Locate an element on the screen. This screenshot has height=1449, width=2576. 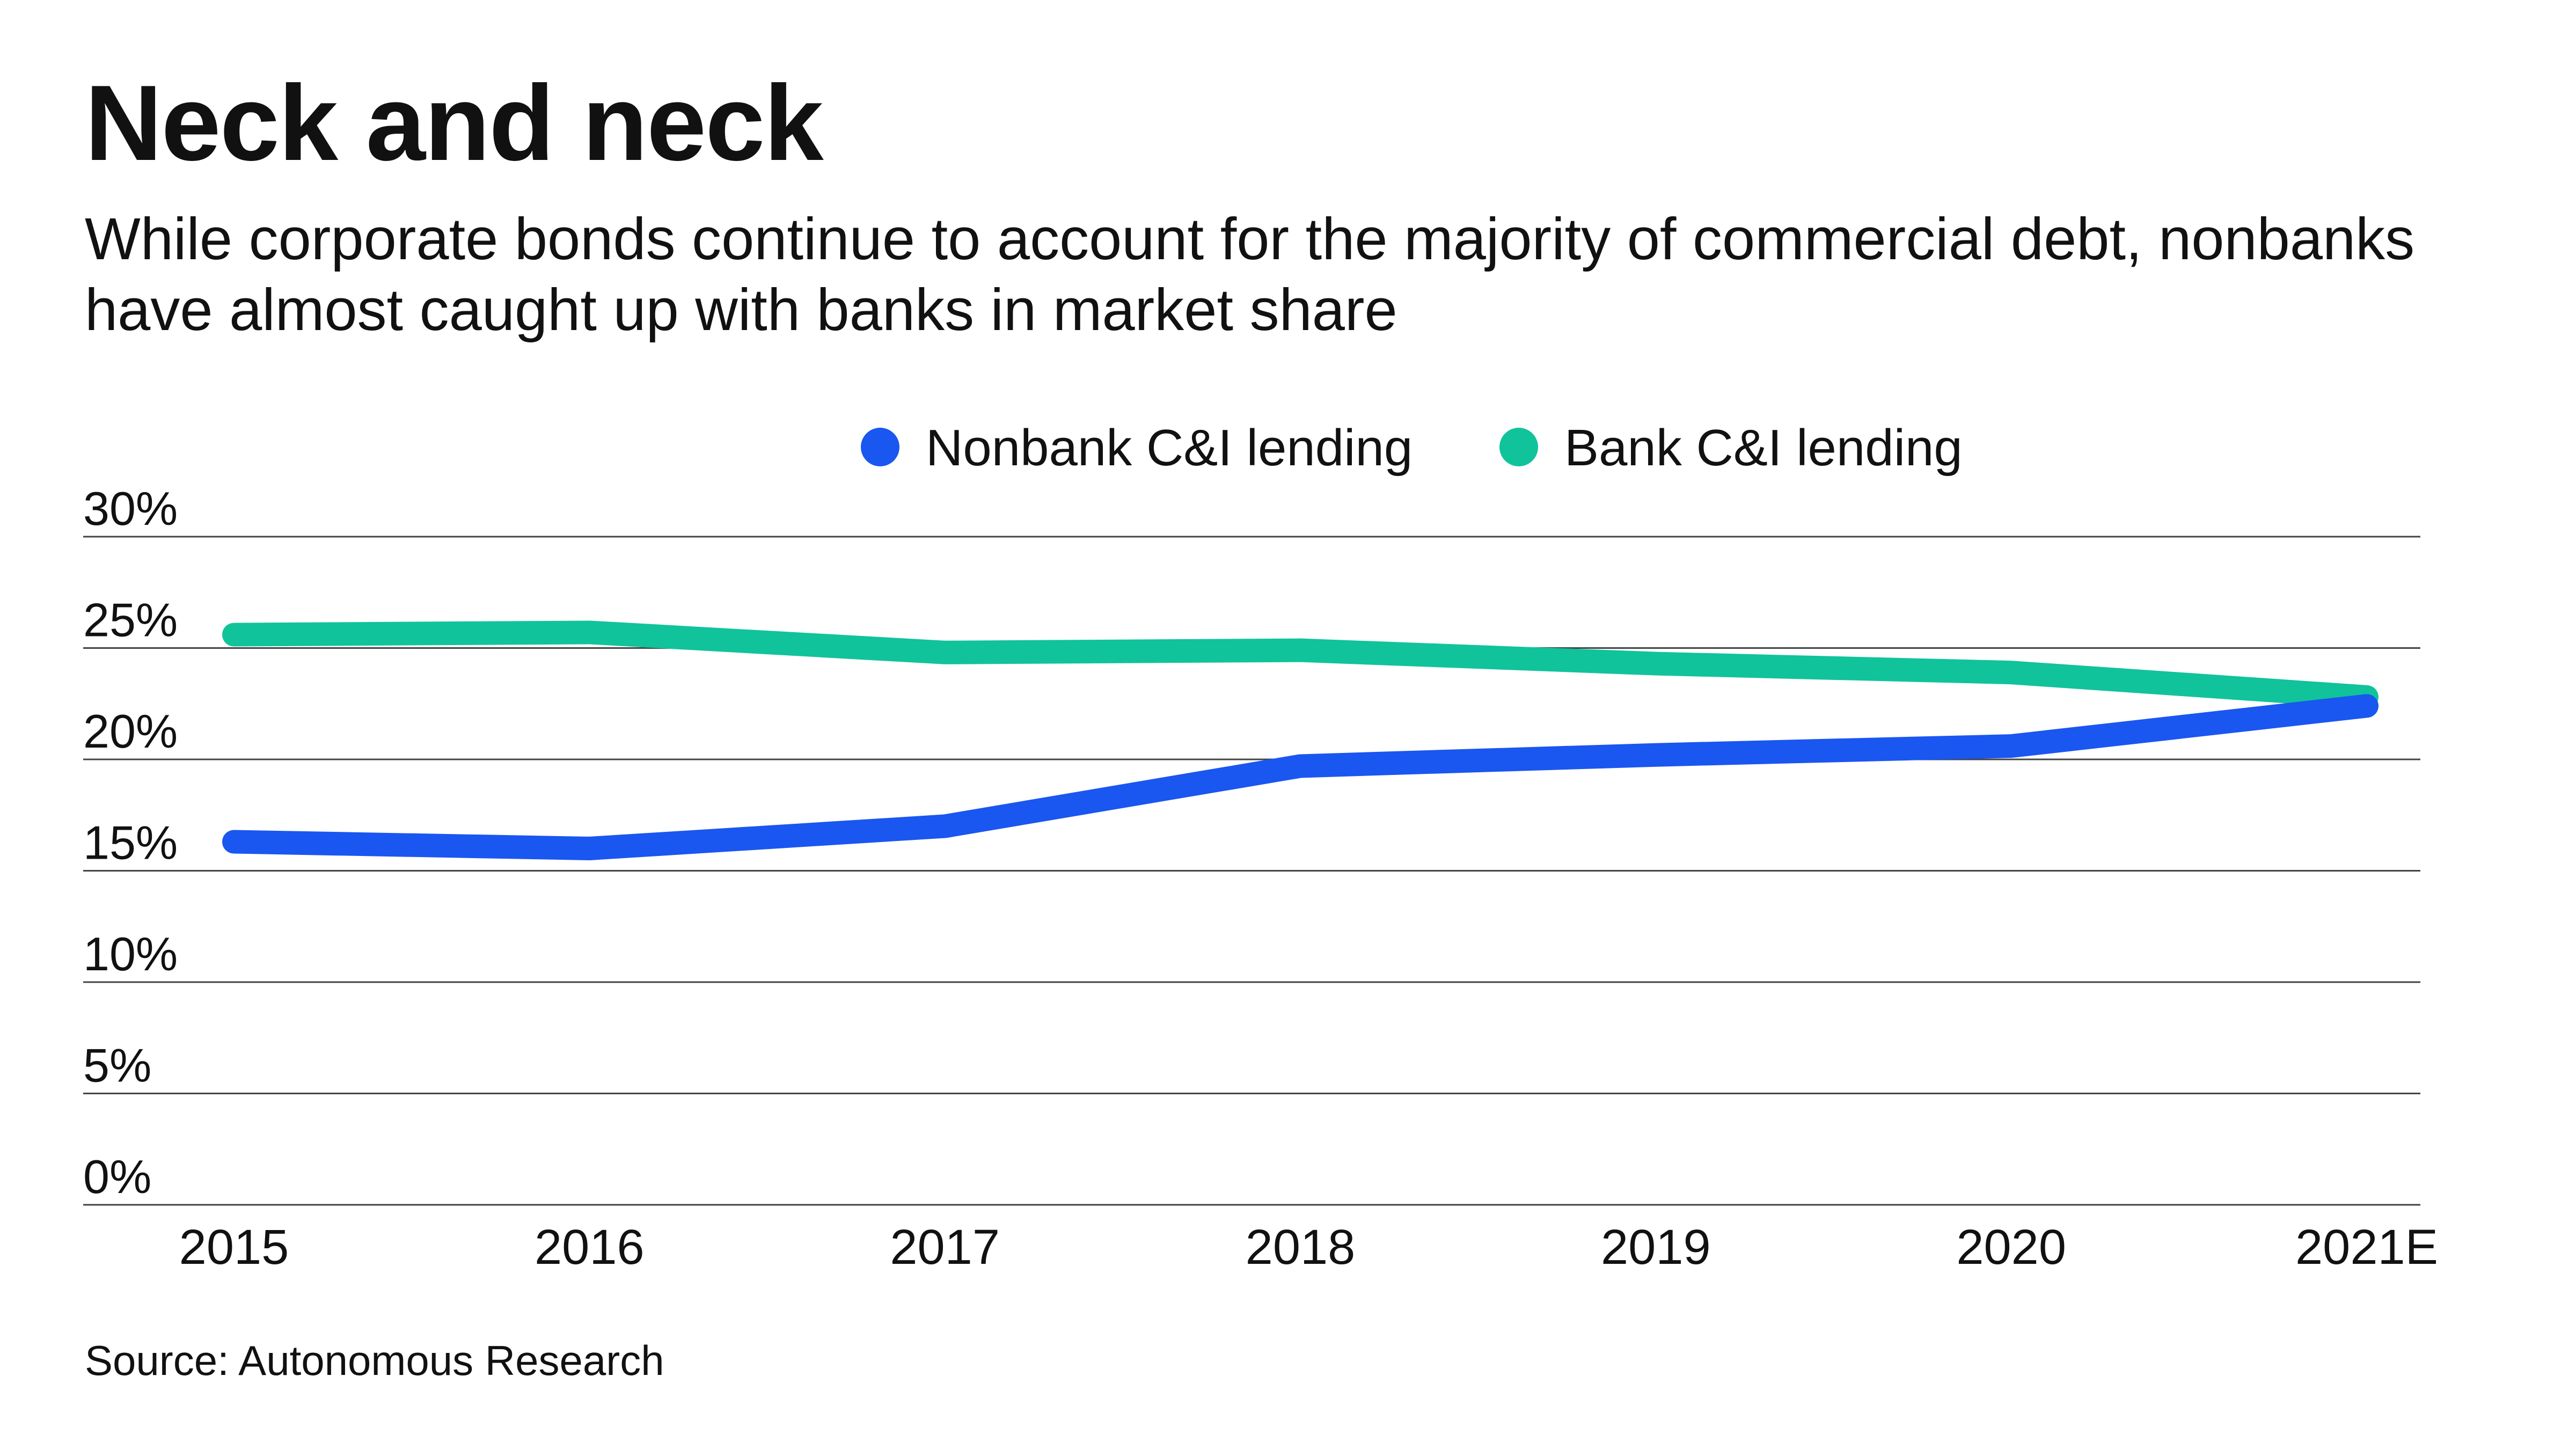
x-axis-ticks: 2015 2016 2017 2018 2019 2020 2021E is located at coordinates (1308, 1247).